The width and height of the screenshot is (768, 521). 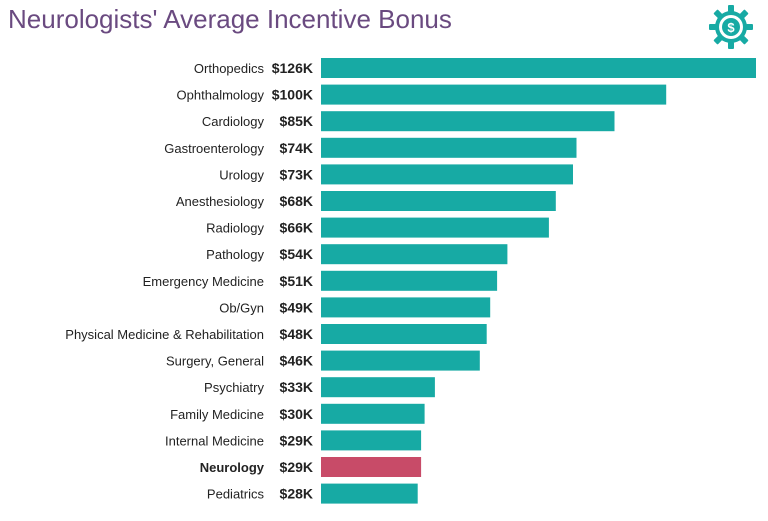 I want to click on money-gear-icon: $, so click(x=731, y=27).